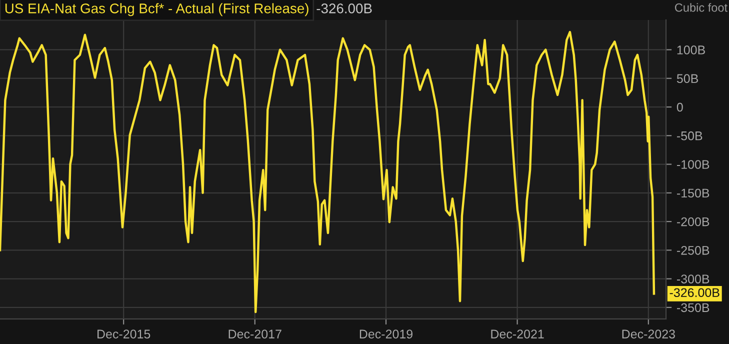 The height and width of the screenshot is (344, 729). I want to click on y-tick-label: -250B, so click(693, 250).